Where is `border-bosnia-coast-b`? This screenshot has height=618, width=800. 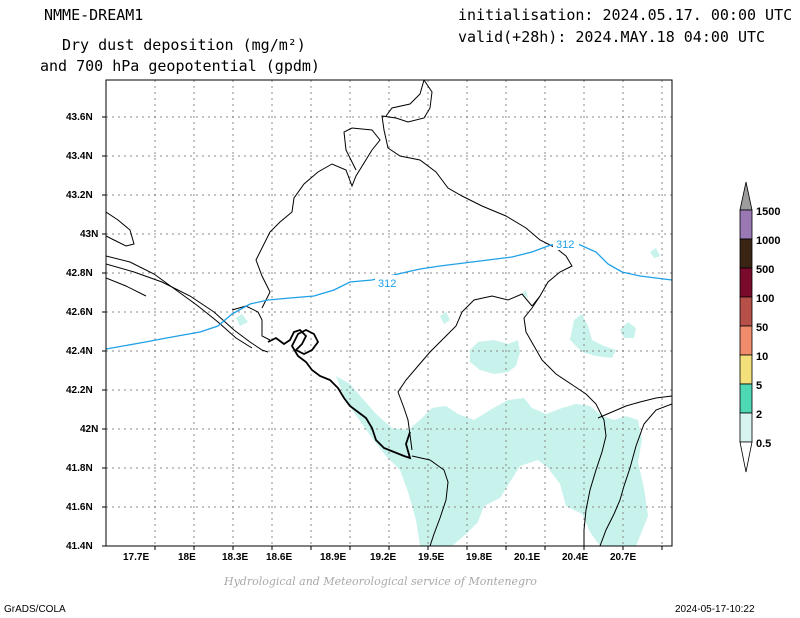 border-bosnia-coast-b is located at coordinates (187, 308).